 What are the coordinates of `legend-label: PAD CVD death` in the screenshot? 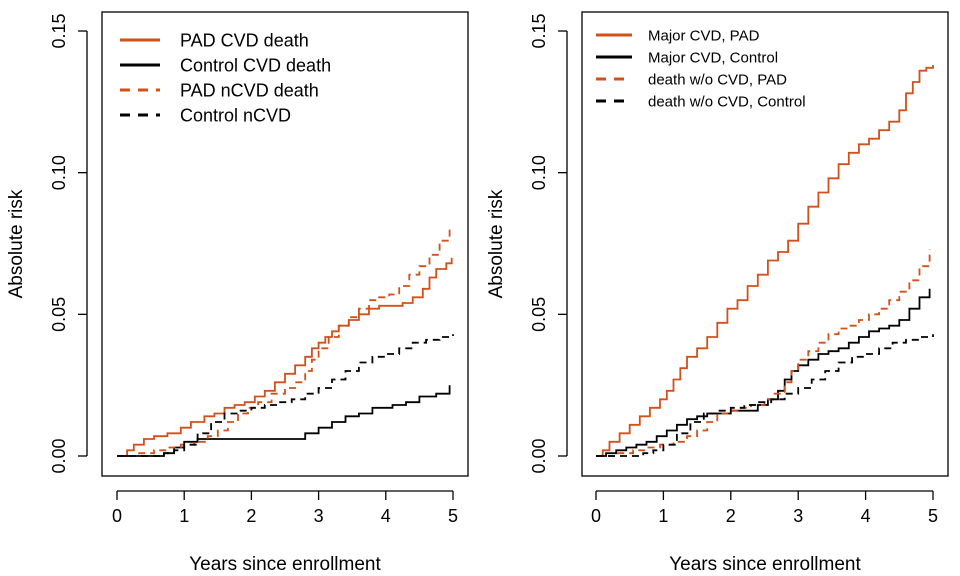 It's located at (244, 40).